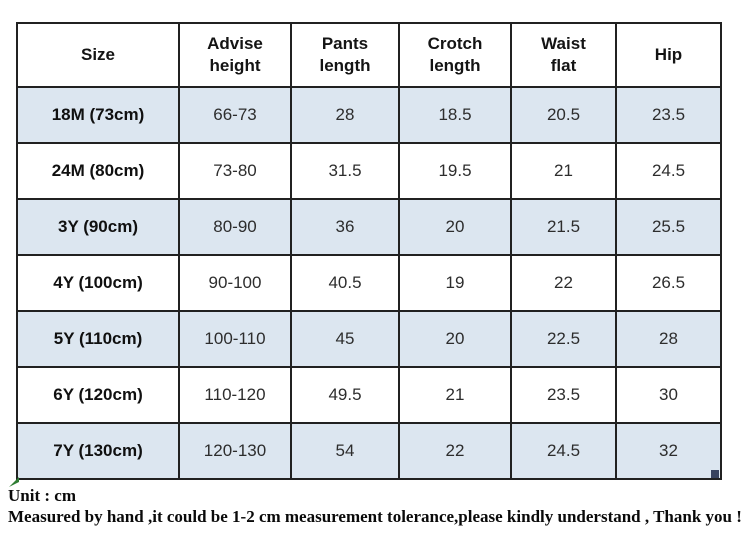  Describe the element at coordinates (98, 55) in the screenshot. I see `header-size: Size` at that location.